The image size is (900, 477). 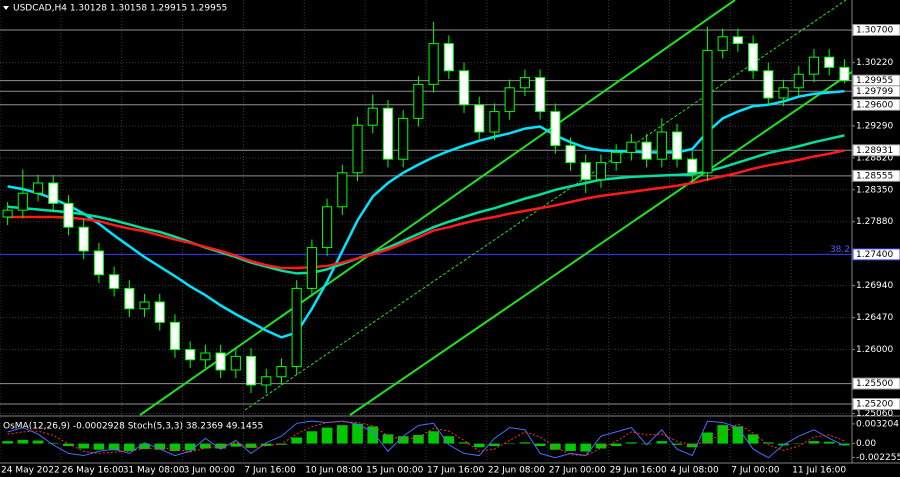 I want to click on y-tick-label: 1.26940, so click(x=874, y=286).